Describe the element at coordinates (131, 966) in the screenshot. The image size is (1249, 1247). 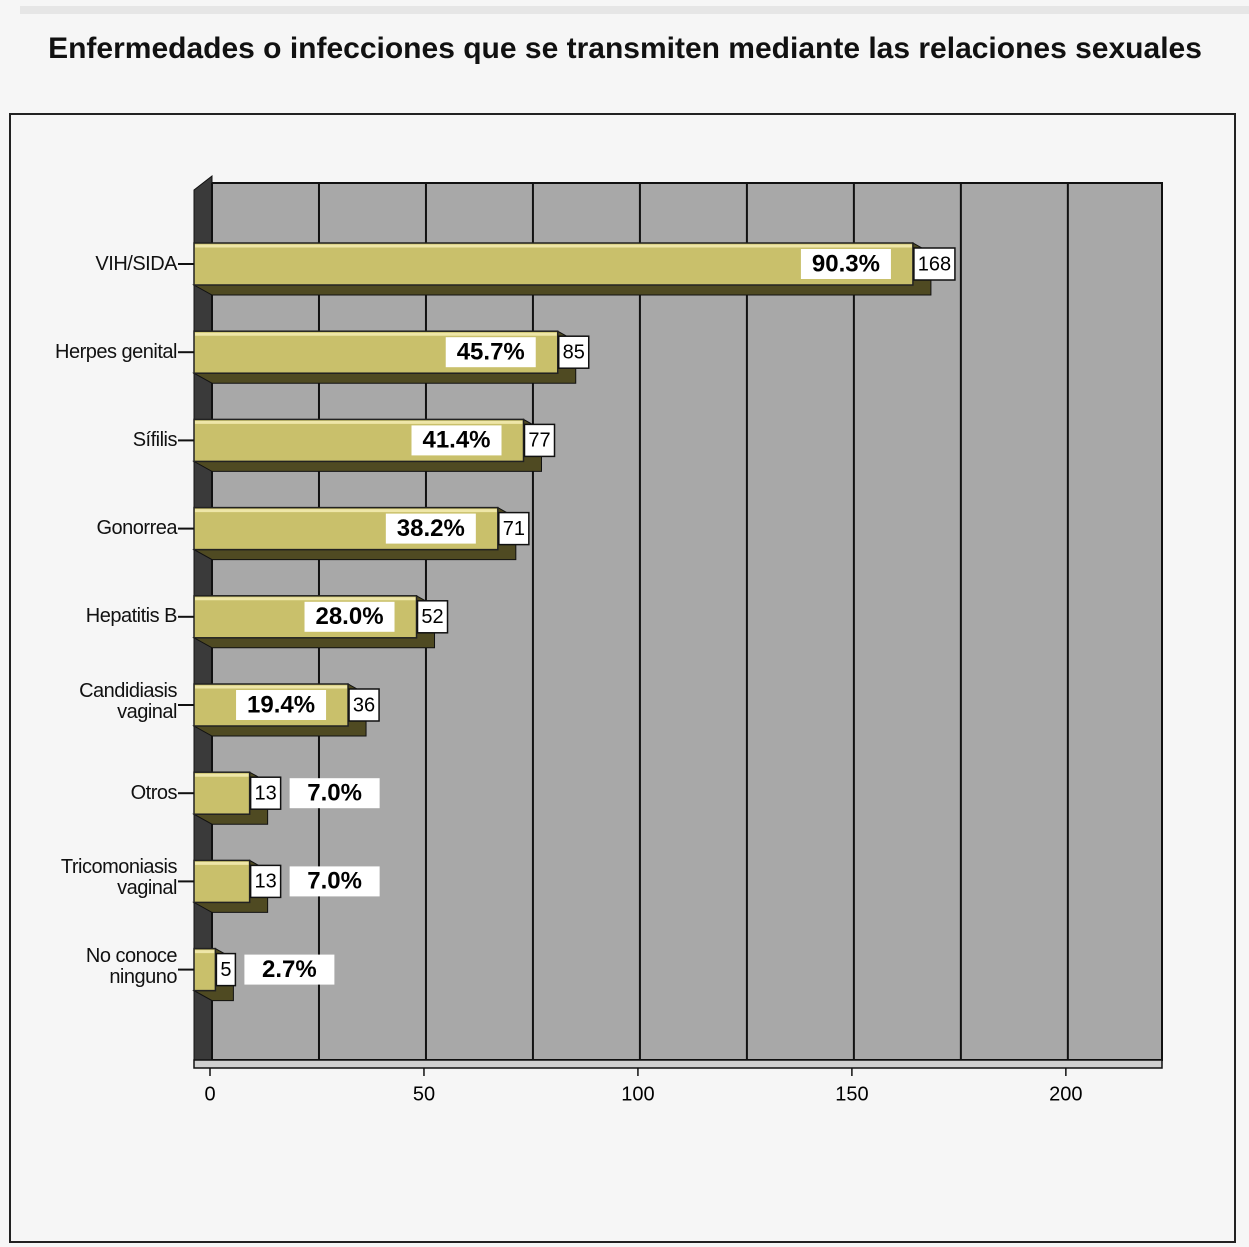
I see `y-tick-label: No conoce ninguno` at that location.